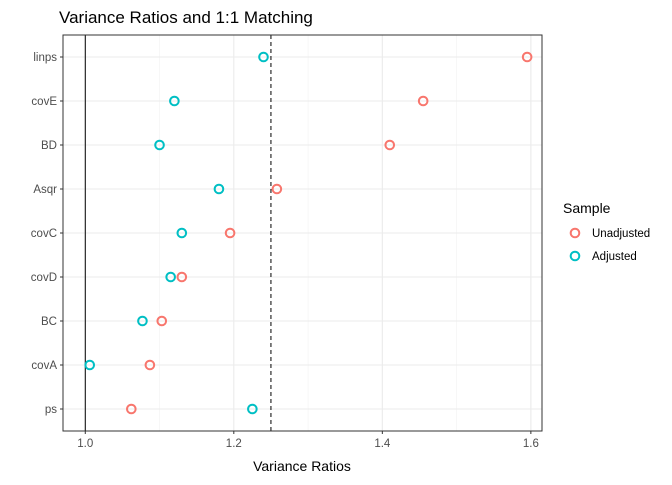 The image size is (672, 485). Describe the element at coordinates (302, 466) in the screenshot. I see `x-axis-title: Variance Ratios` at that location.